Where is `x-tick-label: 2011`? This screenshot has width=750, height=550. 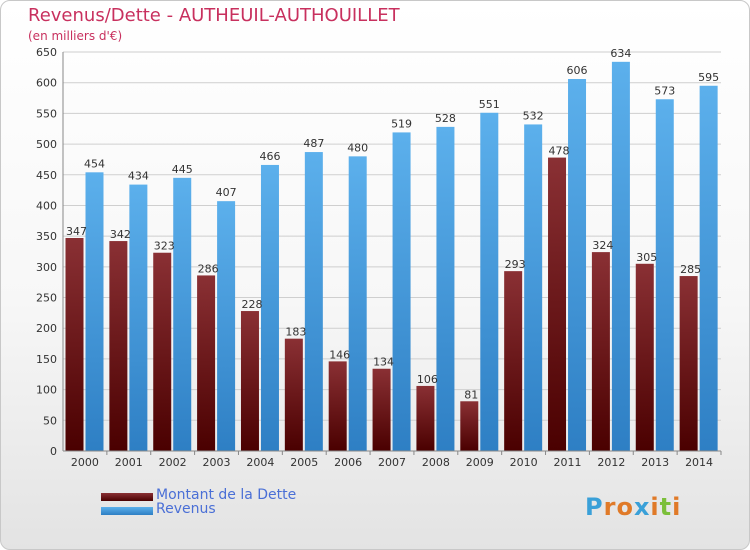 x-tick-label: 2011 is located at coordinates (567, 462).